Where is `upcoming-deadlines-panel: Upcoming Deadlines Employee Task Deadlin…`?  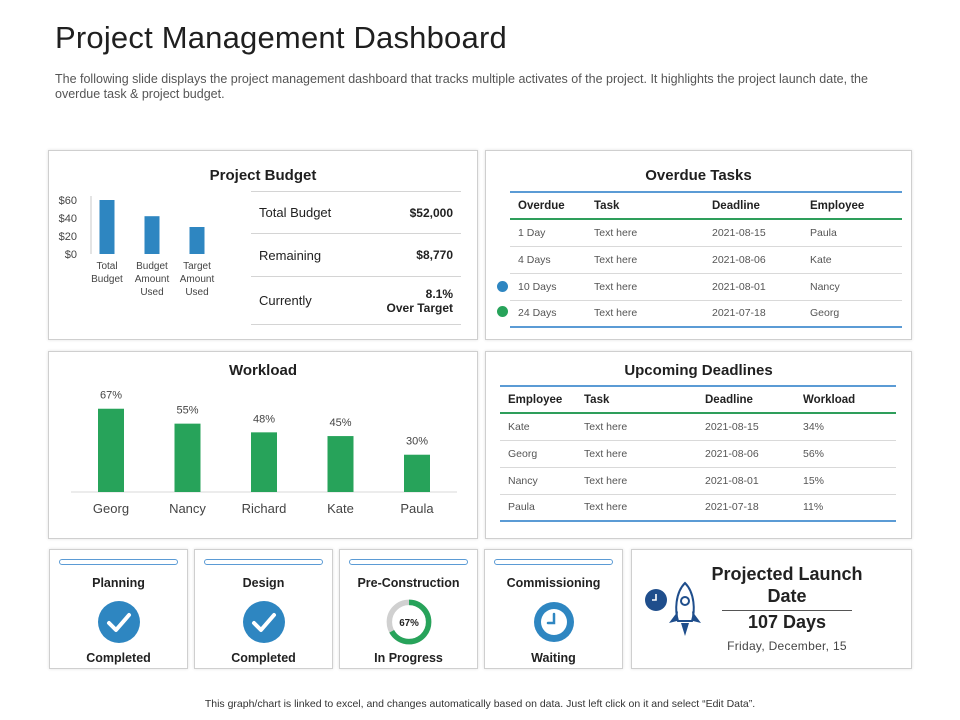
upcoming-deadlines-panel: Upcoming Deadlines Employee Task Deadlin… is located at coordinates (698, 445).